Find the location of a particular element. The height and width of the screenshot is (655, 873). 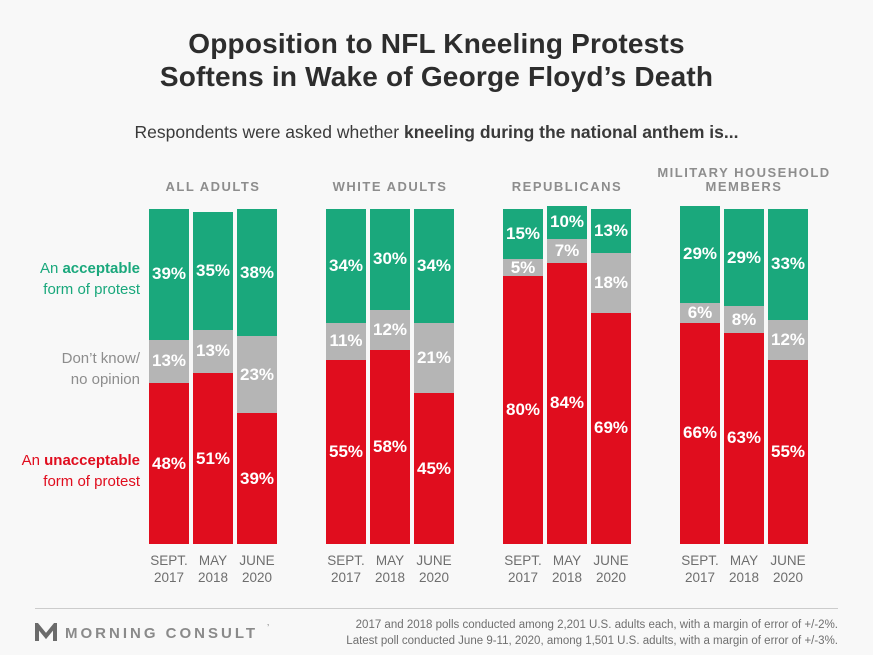

segment-unacceptable: 80% is located at coordinates (523, 410).